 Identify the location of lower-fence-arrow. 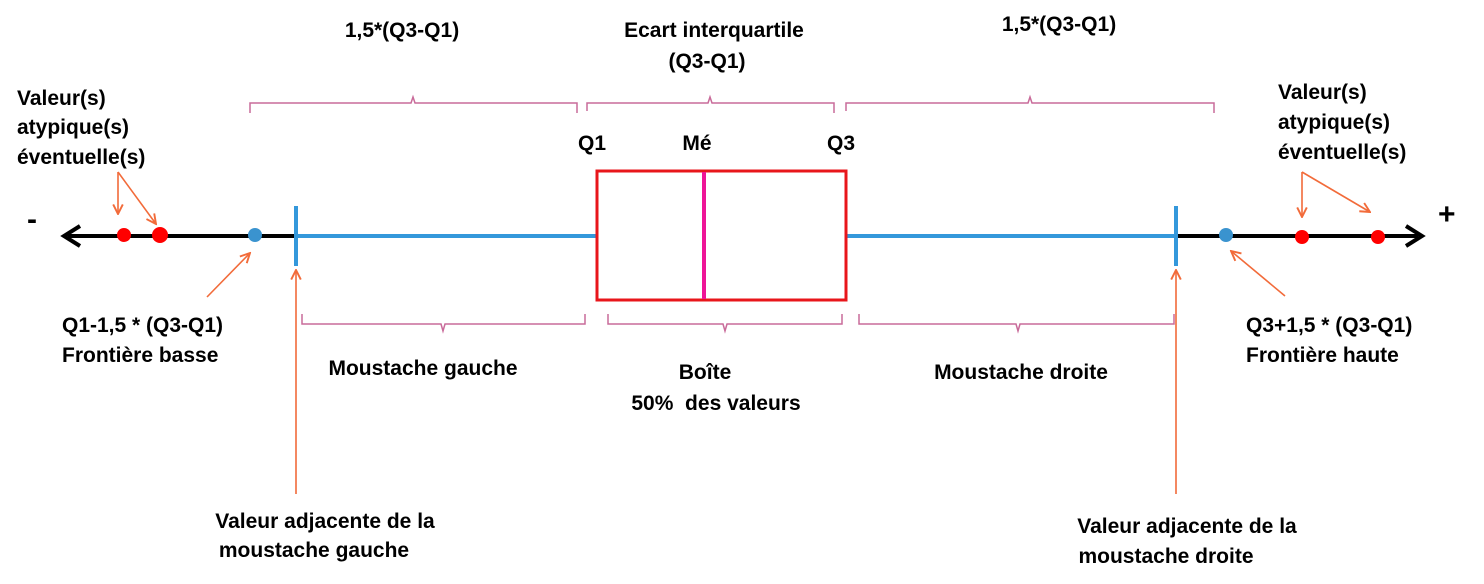
(228, 275).